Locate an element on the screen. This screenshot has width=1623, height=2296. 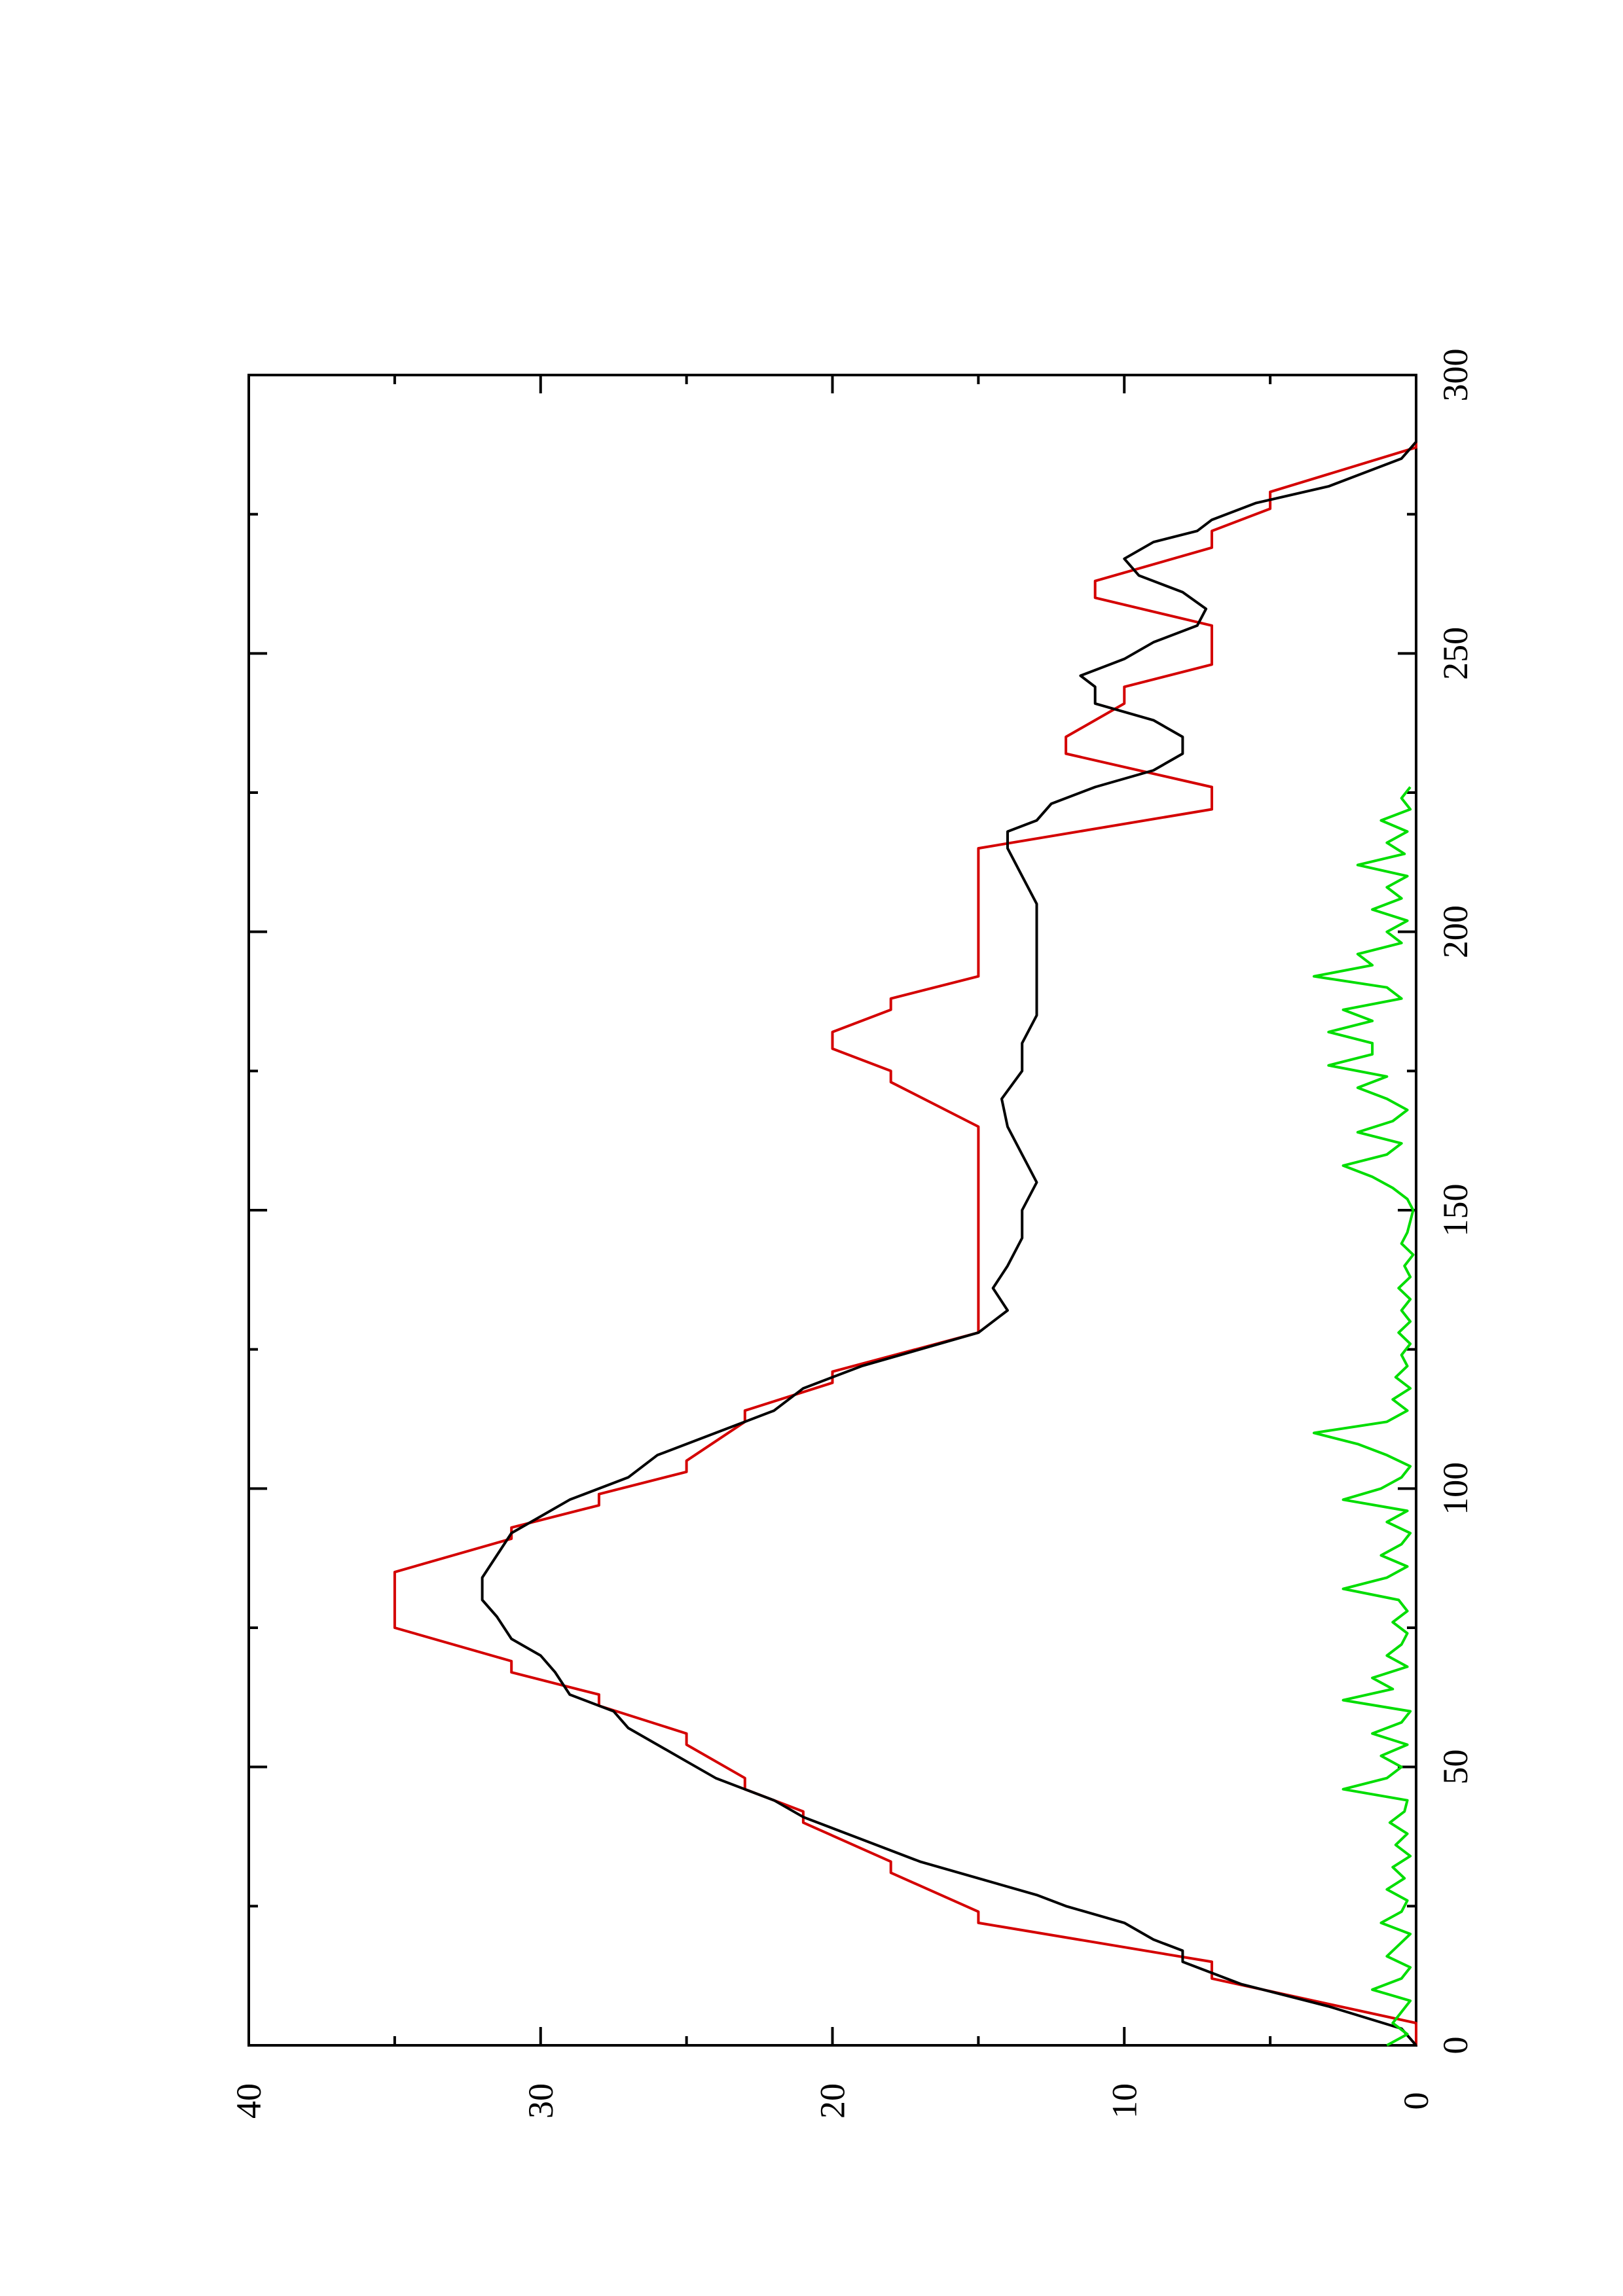
y-tick-label: 40 is located at coordinates (248, 2101).